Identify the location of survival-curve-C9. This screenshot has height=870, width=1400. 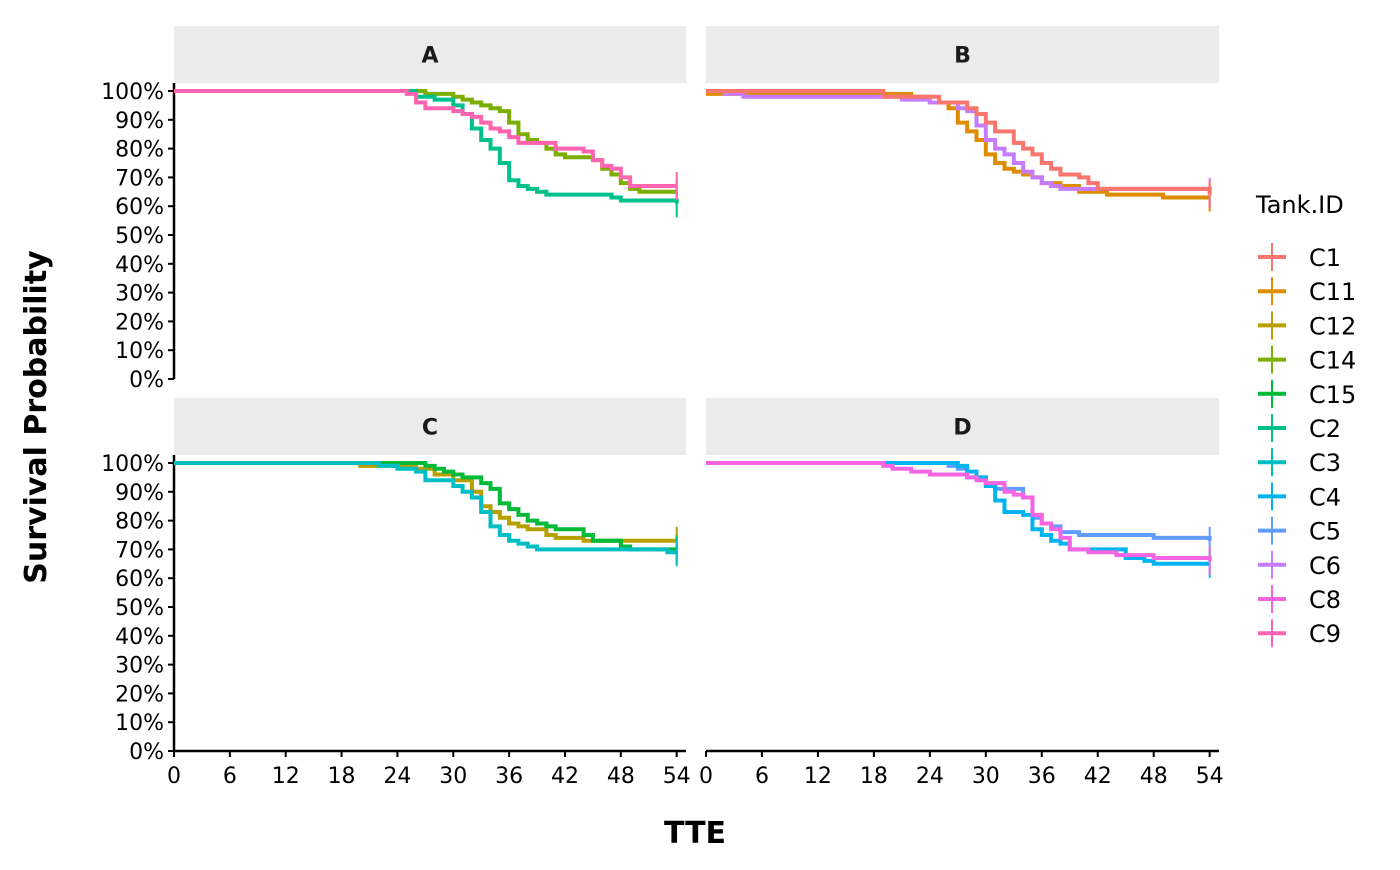
(425, 139).